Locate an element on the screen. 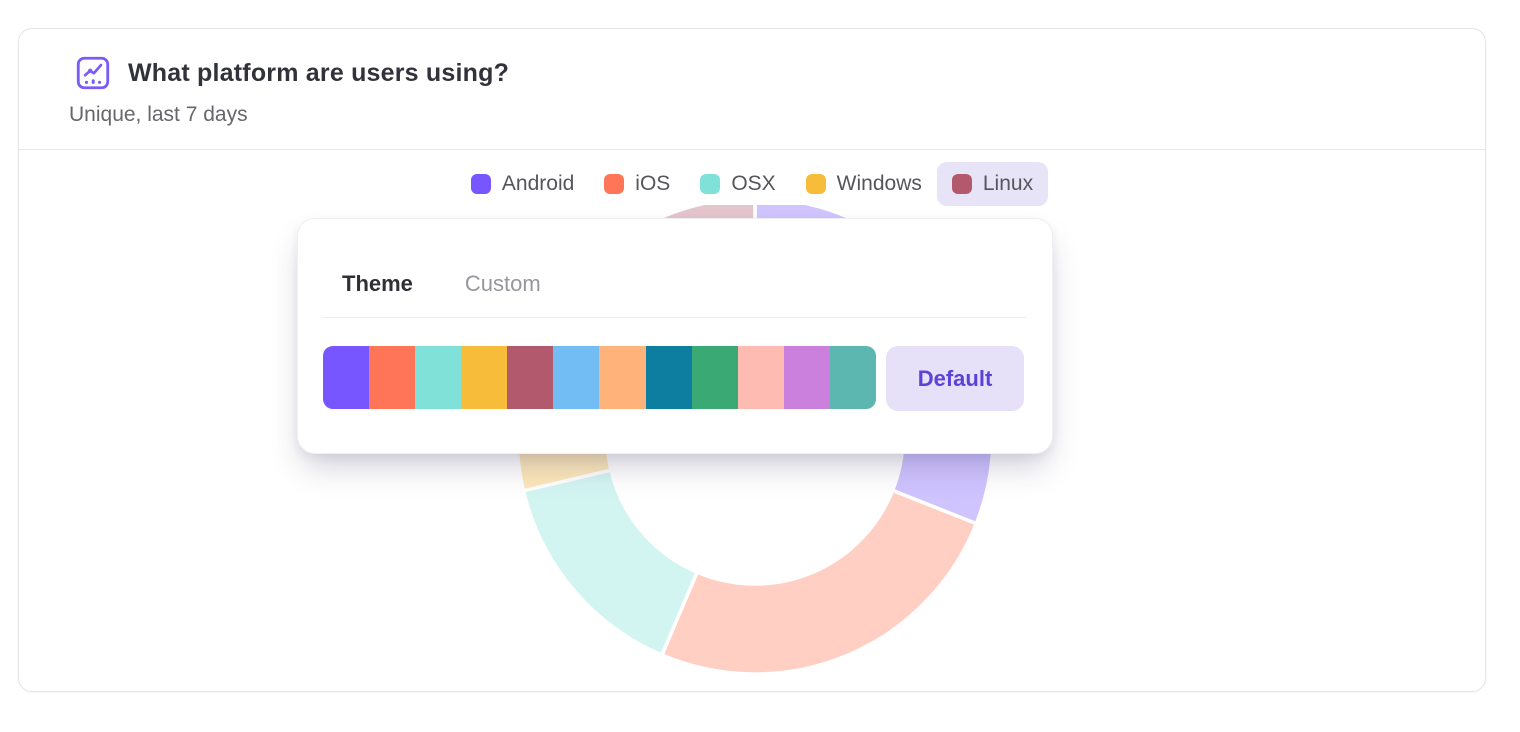  header-divider is located at coordinates (752, 149).